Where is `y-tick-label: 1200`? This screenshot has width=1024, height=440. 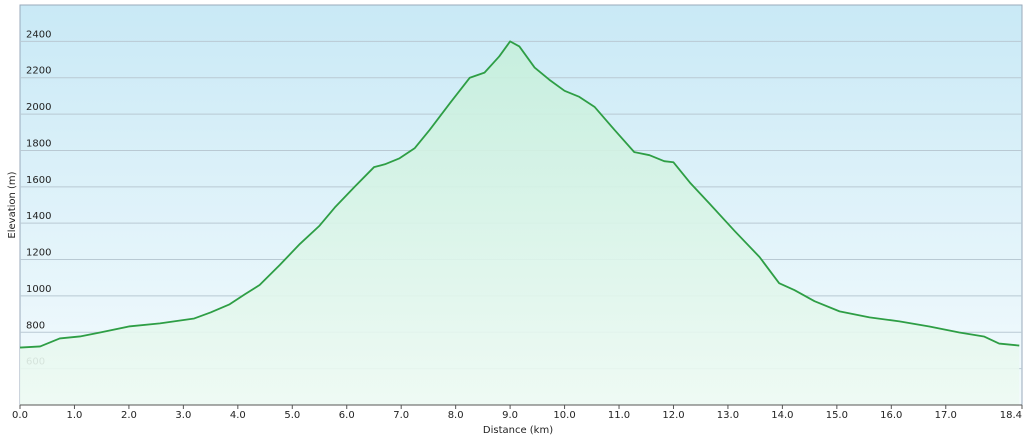
y-tick-label: 1200 is located at coordinates (38, 253).